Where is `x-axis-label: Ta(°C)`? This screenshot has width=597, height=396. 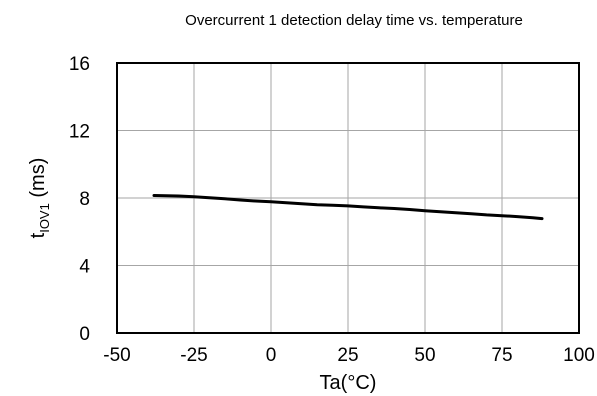
x-axis-label: Ta(°C) is located at coordinates (348, 383).